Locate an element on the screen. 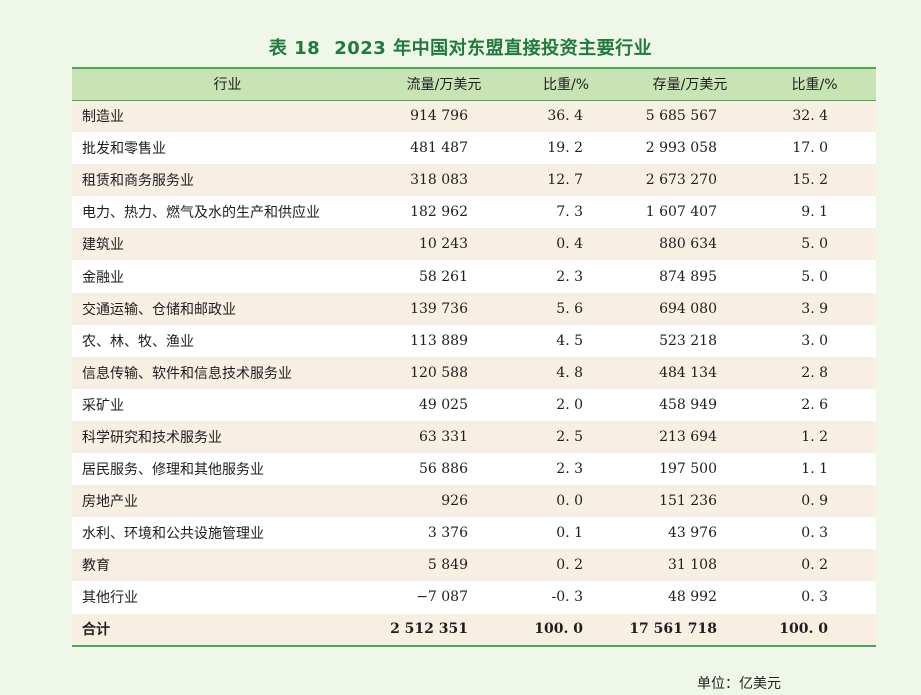 This screenshot has width=921, height=695. stock-share: 9. 1 is located at coordinates (814, 212).